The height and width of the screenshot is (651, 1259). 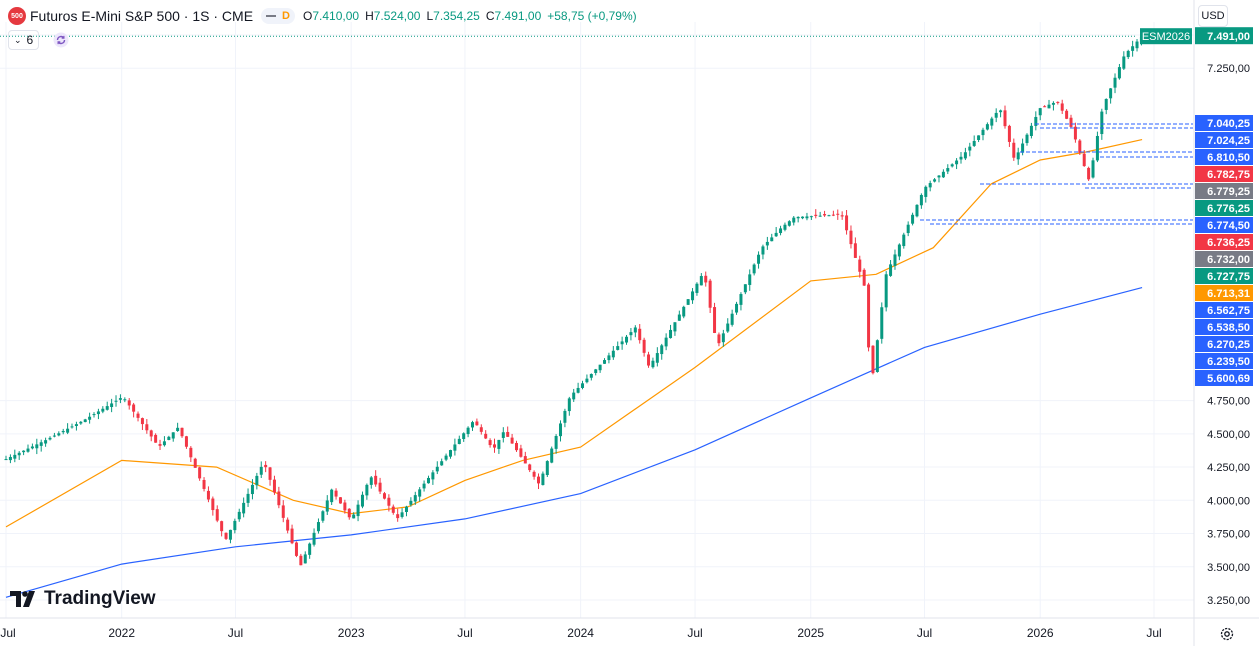 I want to click on price-label: 6.562,75, so click(x=1228, y=311).